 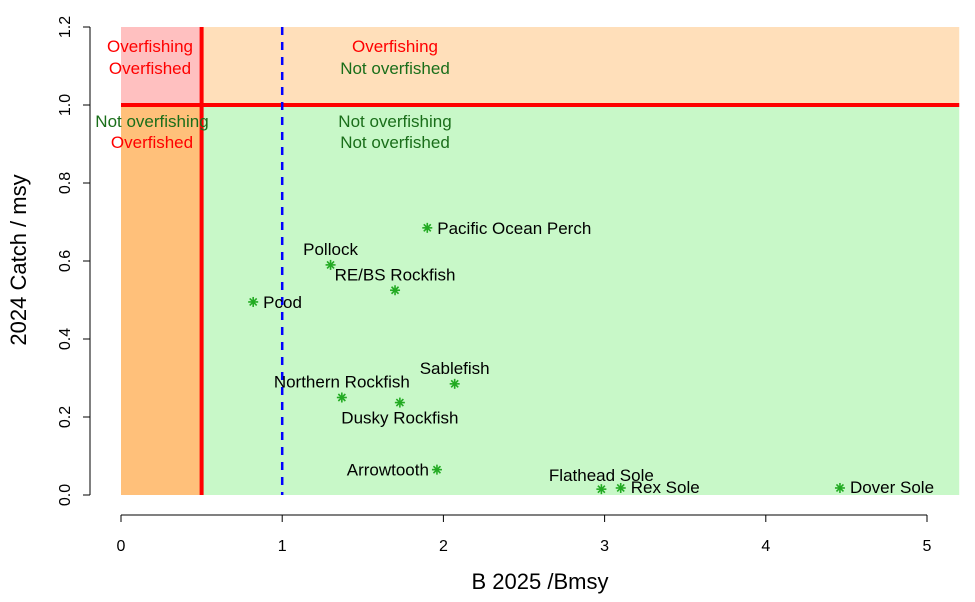 What do you see at coordinates (282, 546) in the screenshot?
I see `x-tick-label: 1` at bounding box center [282, 546].